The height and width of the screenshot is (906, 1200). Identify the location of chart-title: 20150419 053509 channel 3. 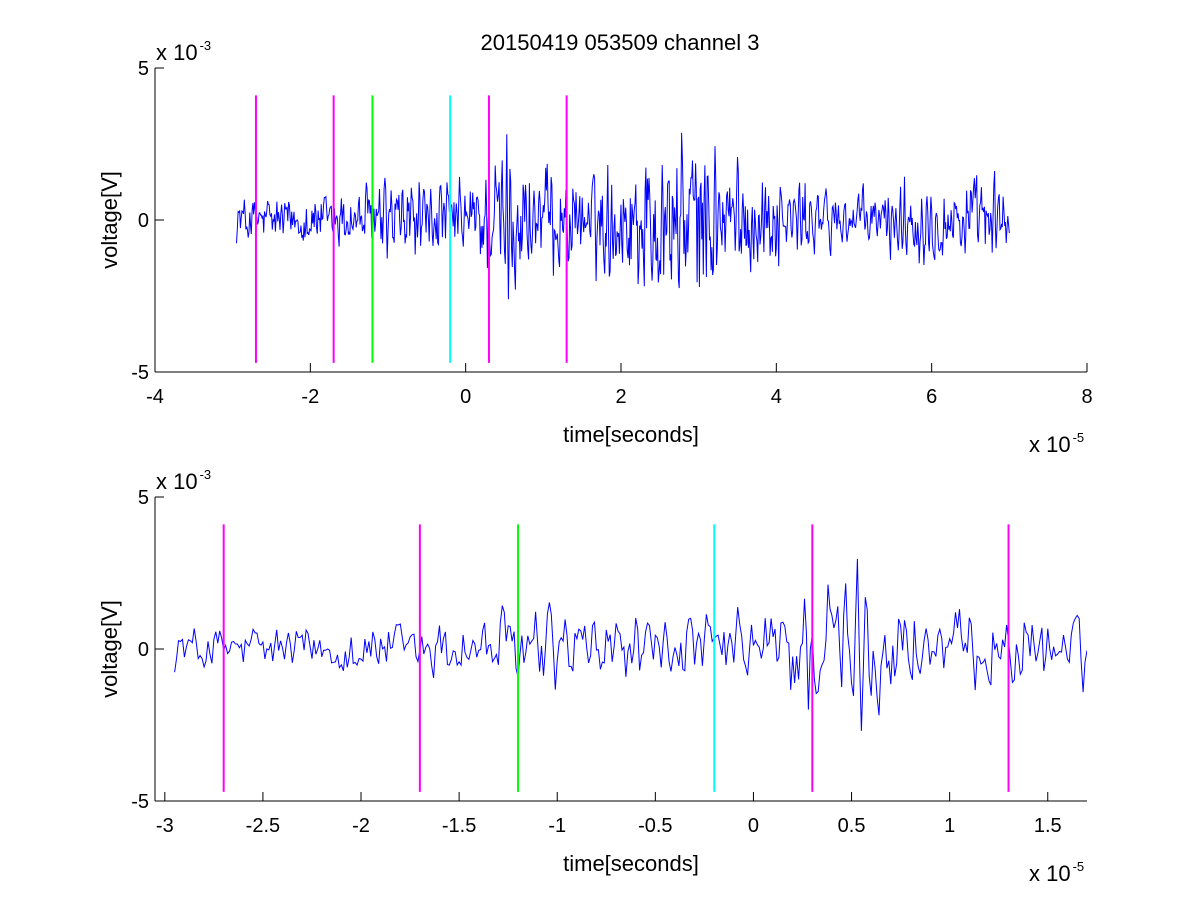
(620, 42).